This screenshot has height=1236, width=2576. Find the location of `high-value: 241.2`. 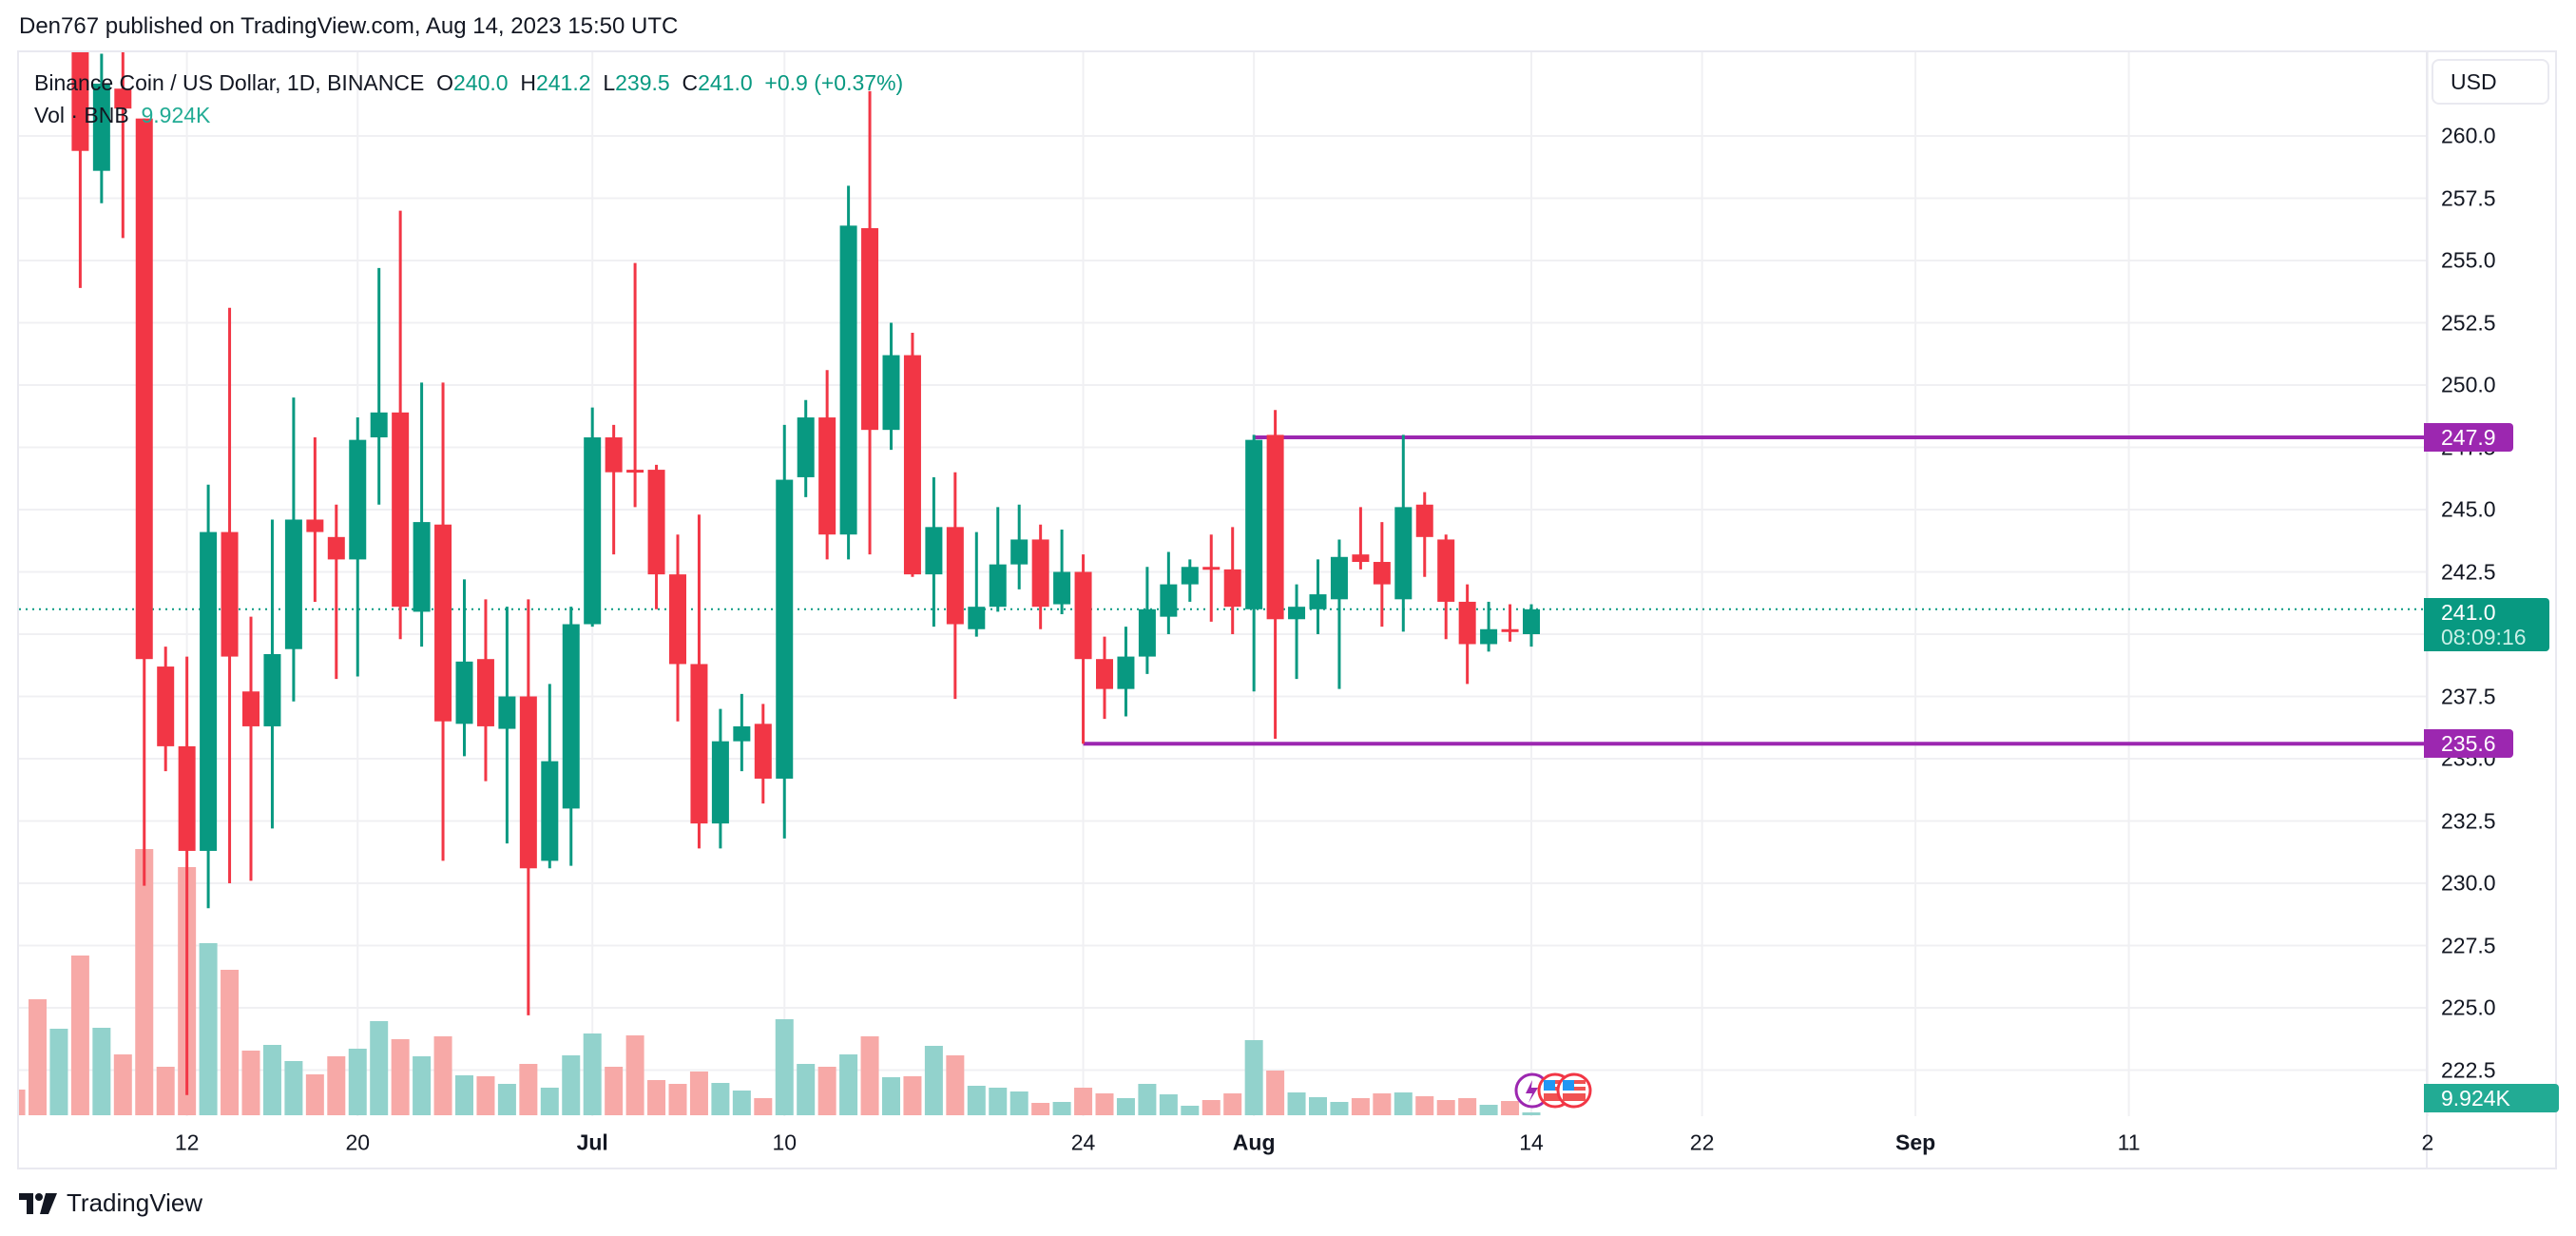

high-value: 241.2 is located at coordinates (563, 82).